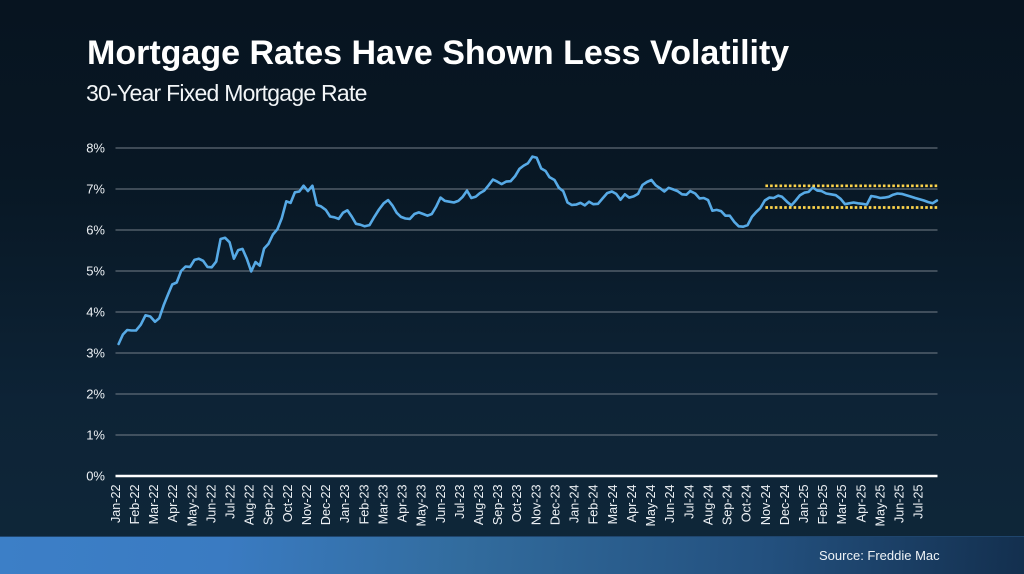 This screenshot has height=574, width=1024. What do you see at coordinates (95, 270) in the screenshot?
I see `svg-text: 5%` at bounding box center [95, 270].